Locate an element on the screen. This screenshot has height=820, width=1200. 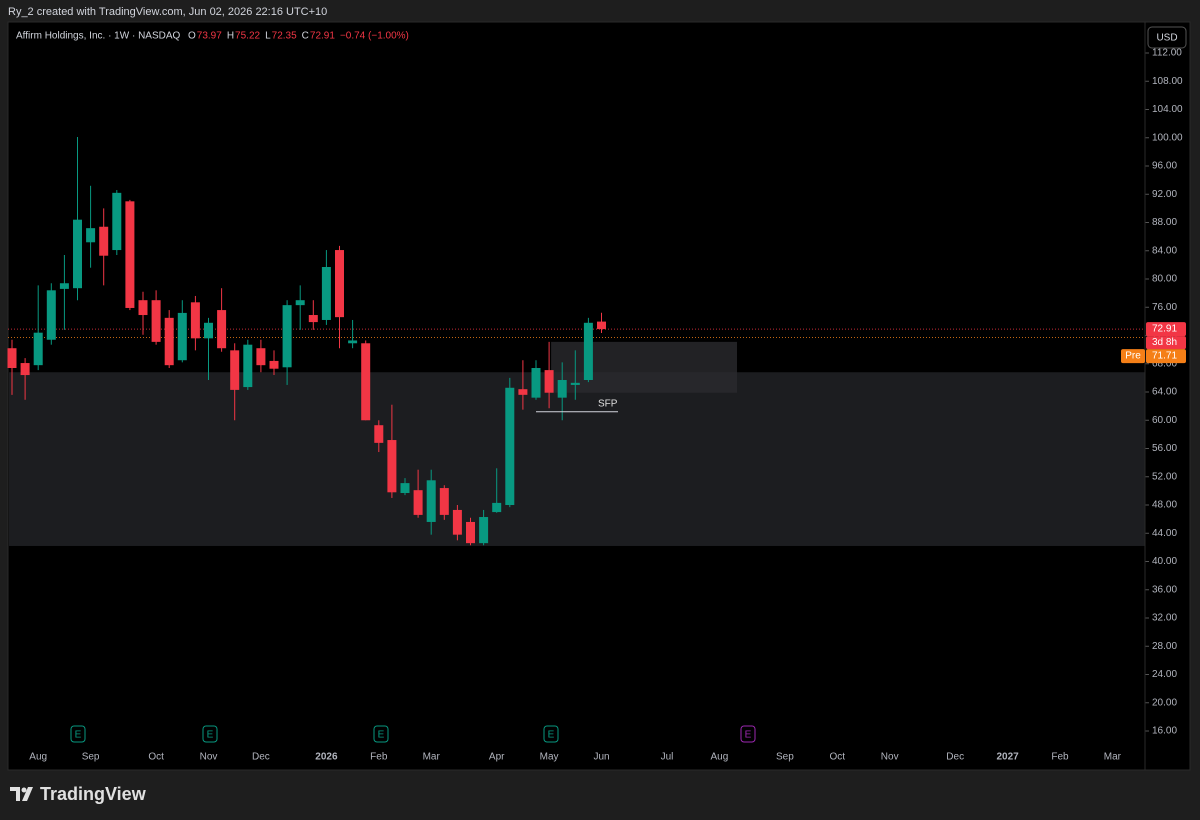
y-tick-label: 92.00 is located at coordinates (1164, 194).